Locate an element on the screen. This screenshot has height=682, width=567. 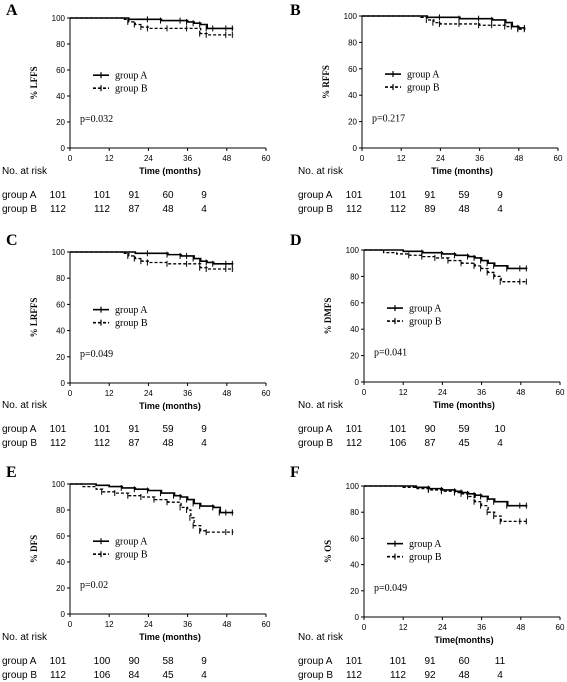
risk-count: 60 is located at coordinates (168, 195).